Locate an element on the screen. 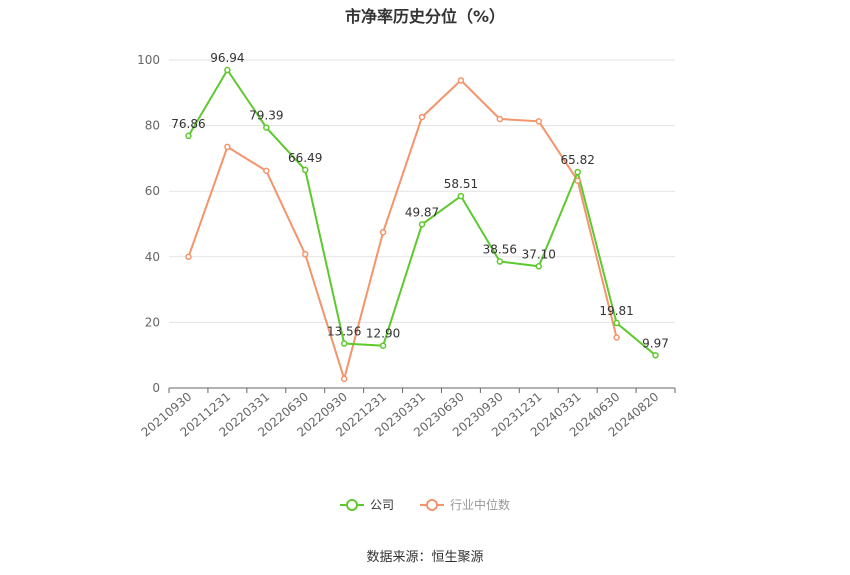 The height and width of the screenshot is (575, 850). y-tick-label: 100 is located at coordinates (148, 60).